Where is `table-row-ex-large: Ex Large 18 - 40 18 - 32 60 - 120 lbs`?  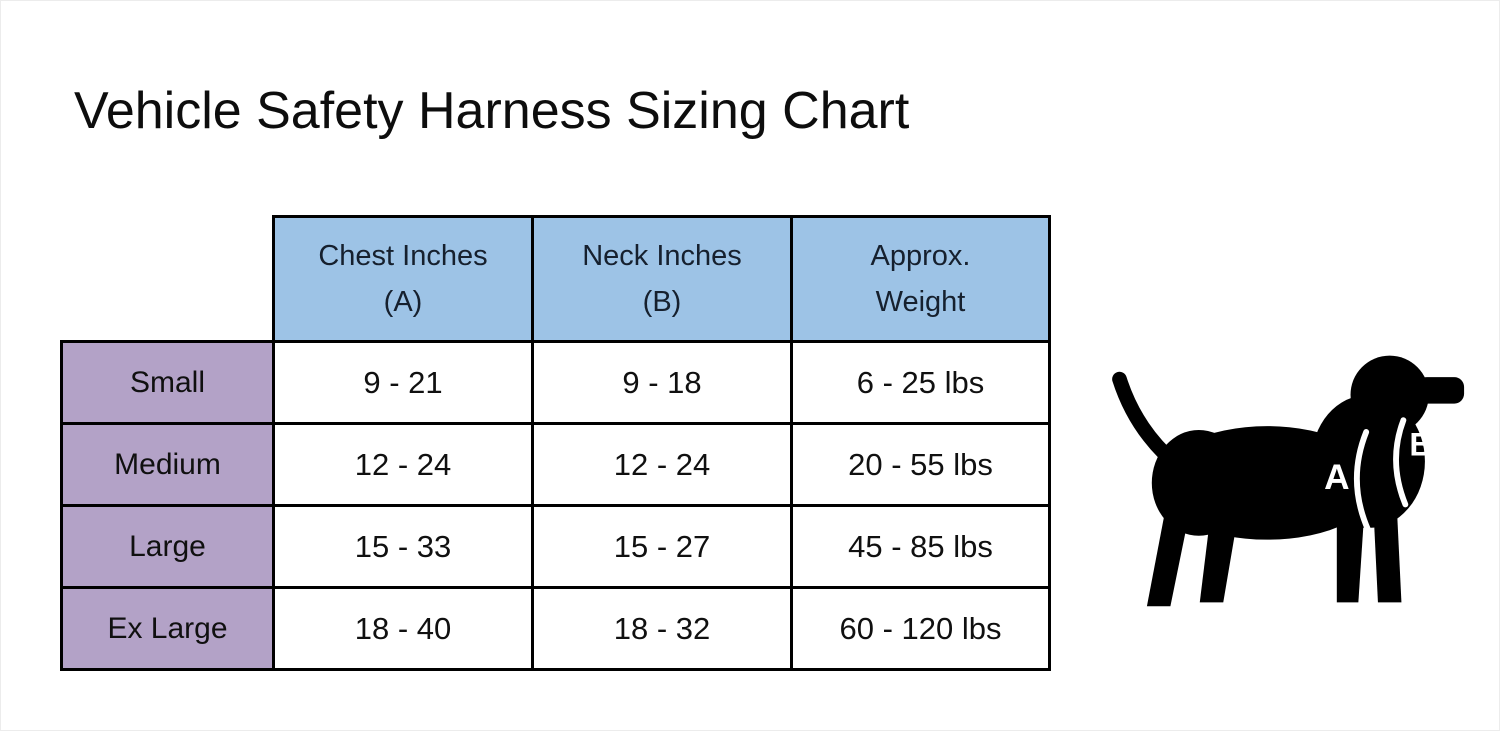
table-row-ex-large: Ex Large 18 - 40 18 - 32 60 - 120 lbs is located at coordinates (555, 628).